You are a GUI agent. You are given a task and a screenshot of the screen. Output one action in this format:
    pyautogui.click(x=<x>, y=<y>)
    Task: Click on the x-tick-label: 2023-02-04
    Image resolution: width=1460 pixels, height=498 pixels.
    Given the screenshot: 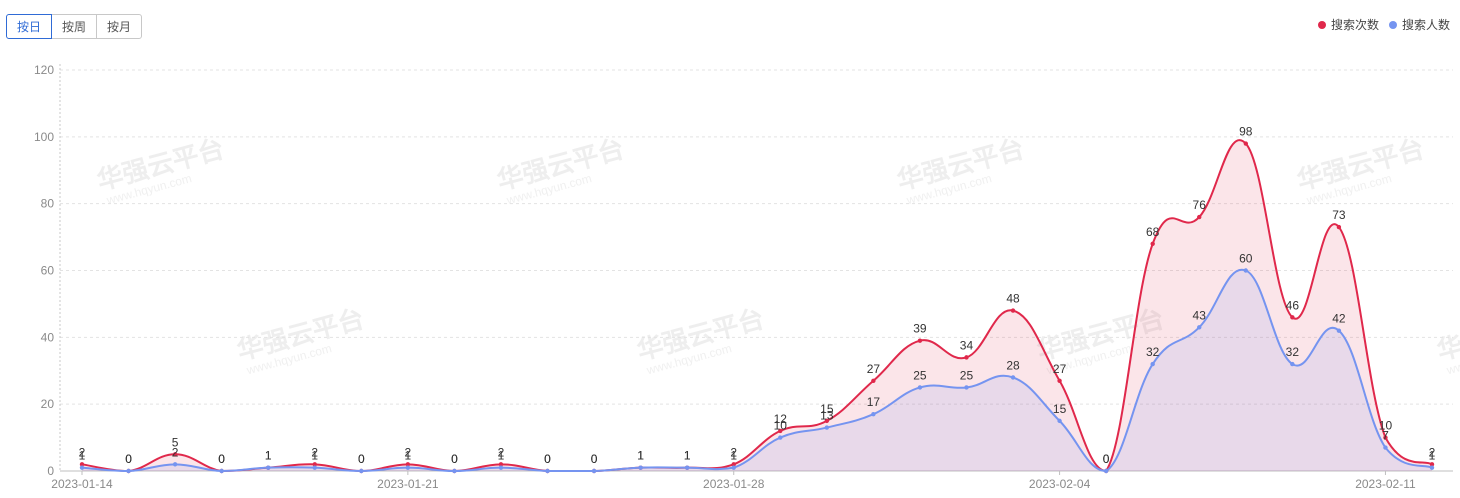 What is the action you would take?
    pyautogui.click(x=1060, y=484)
    